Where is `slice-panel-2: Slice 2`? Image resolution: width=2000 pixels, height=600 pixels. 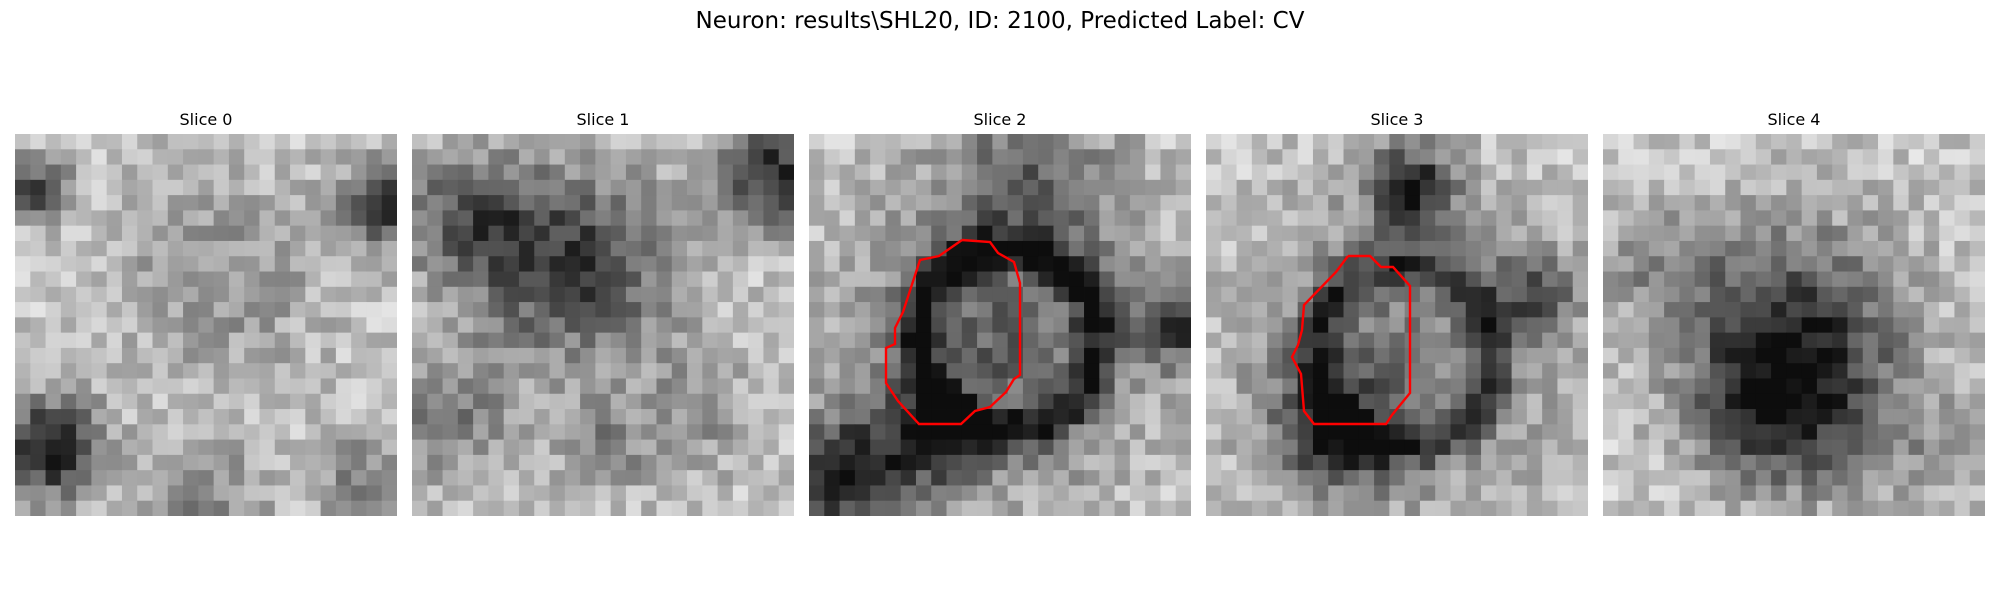 slice-panel-2: Slice 2 is located at coordinates (1000, 312).